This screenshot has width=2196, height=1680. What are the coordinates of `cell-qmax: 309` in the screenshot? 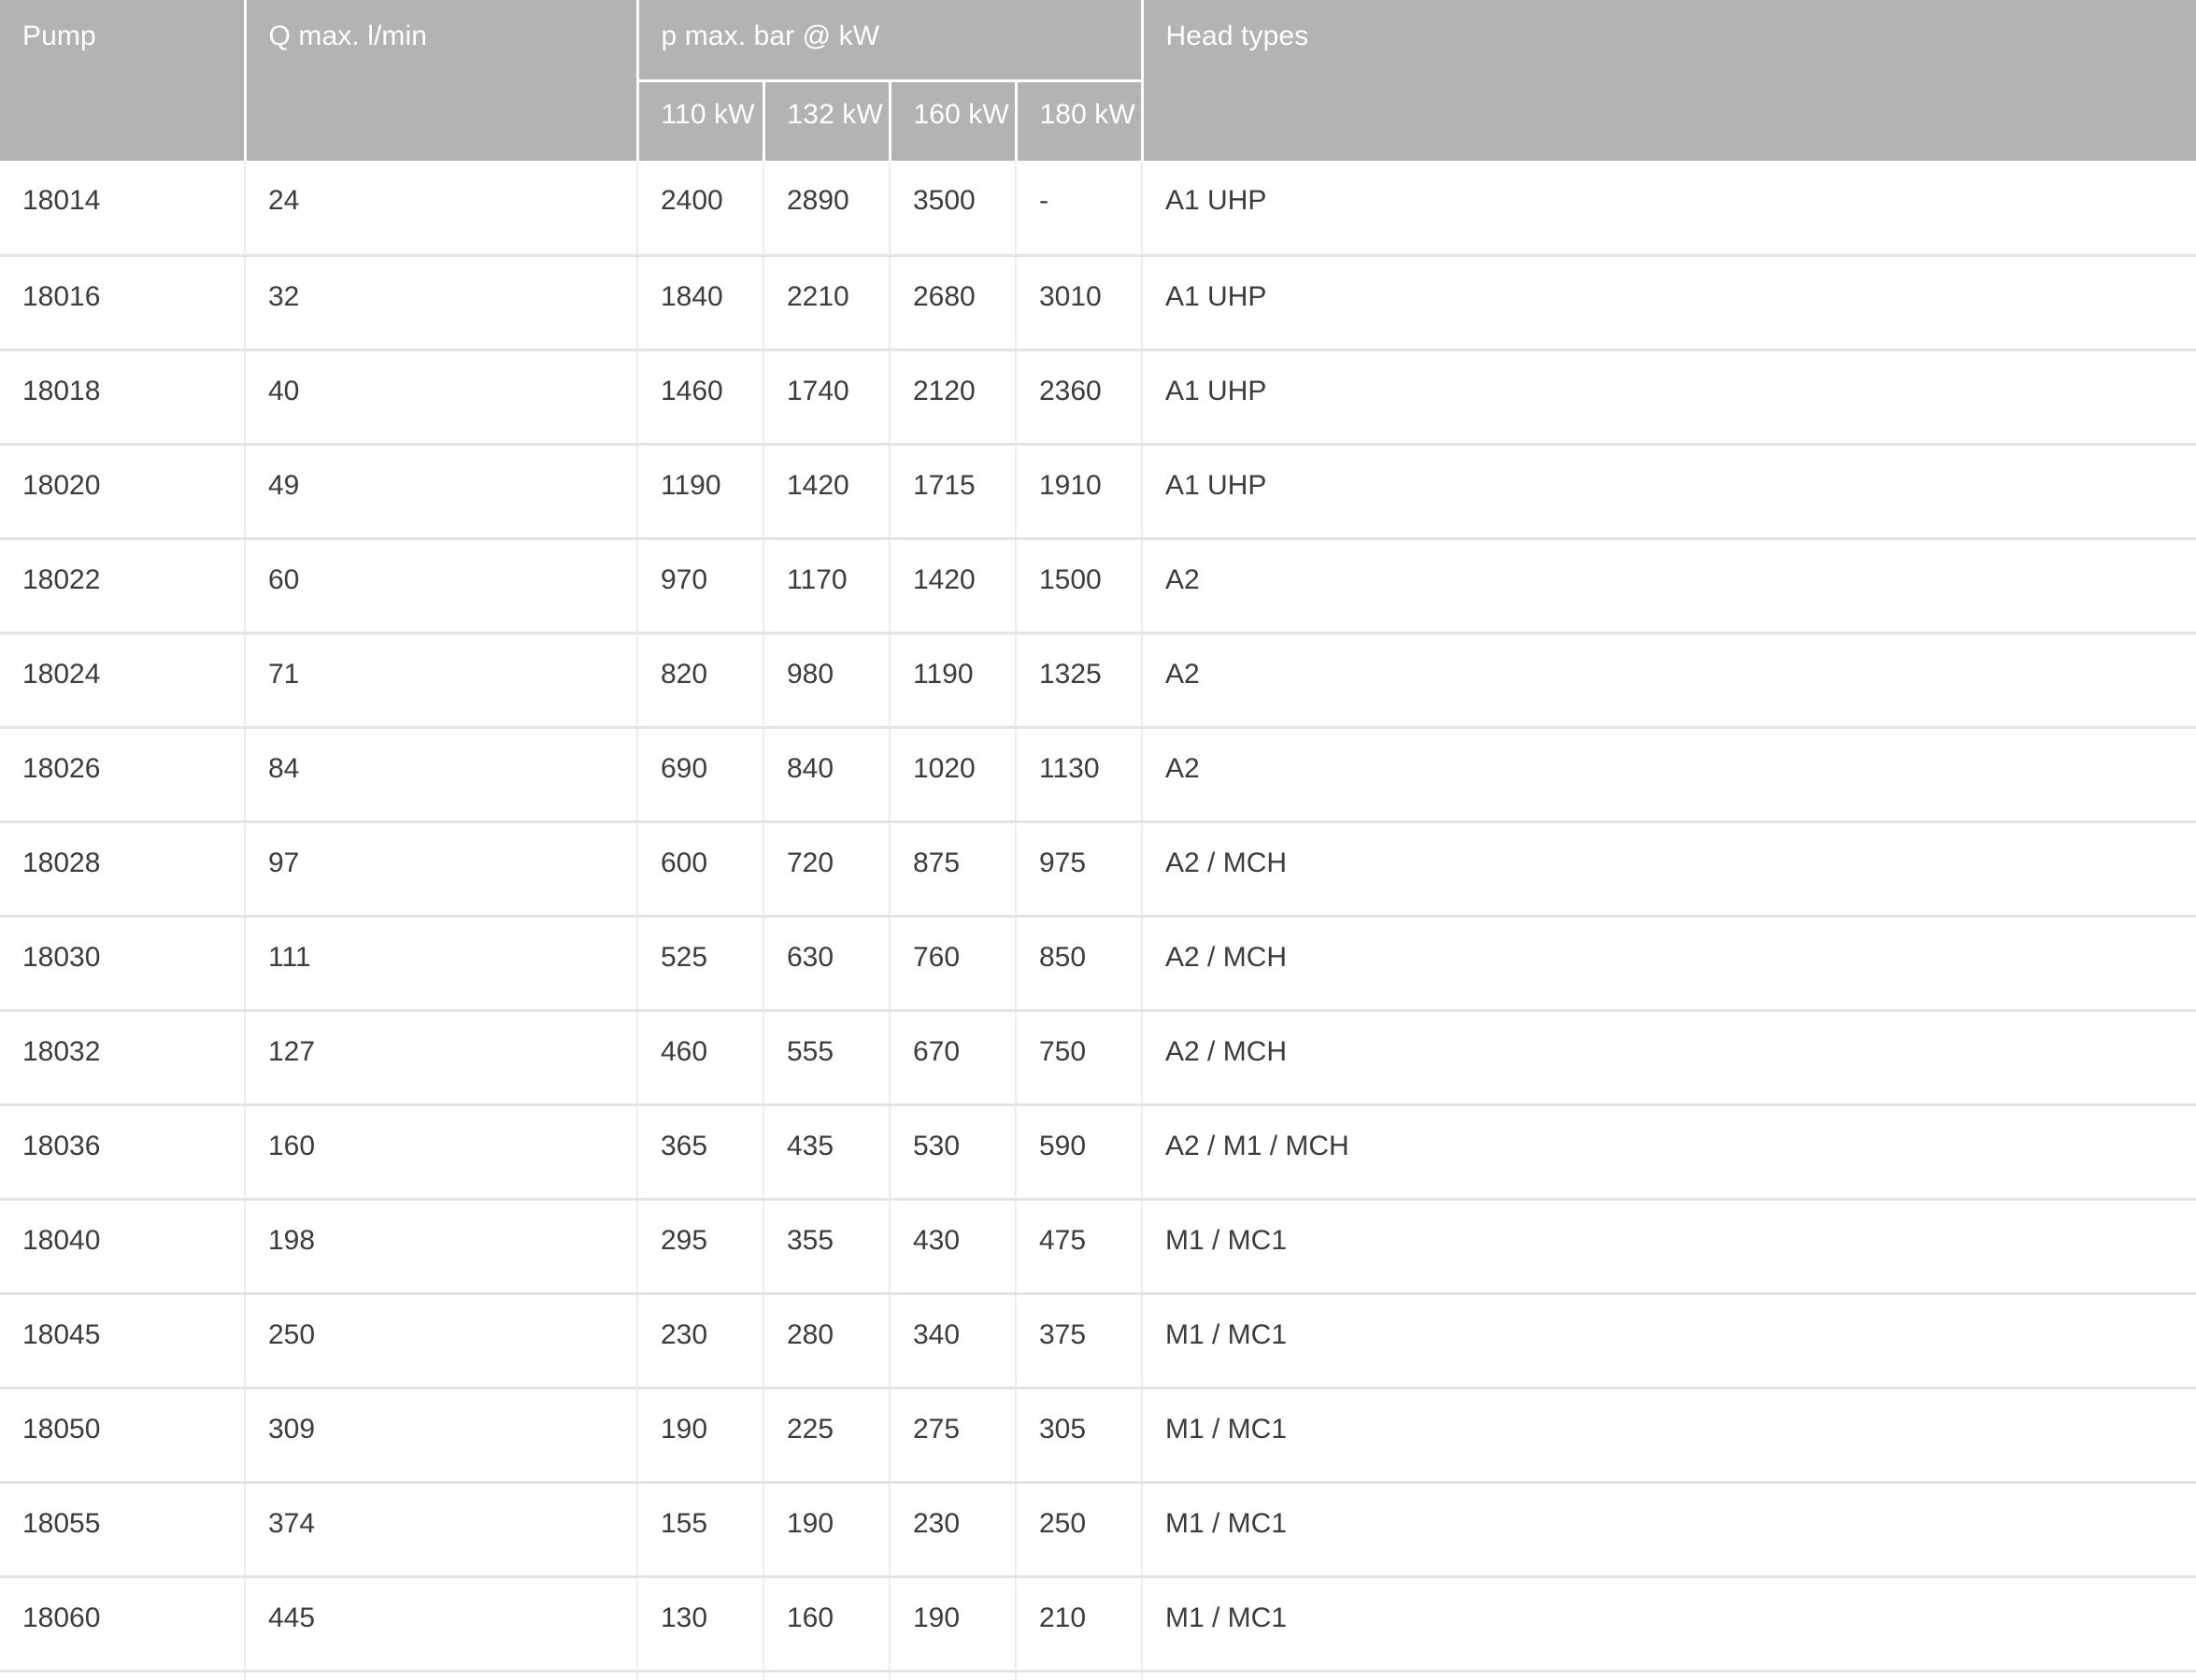 It's located at (441, 1436).